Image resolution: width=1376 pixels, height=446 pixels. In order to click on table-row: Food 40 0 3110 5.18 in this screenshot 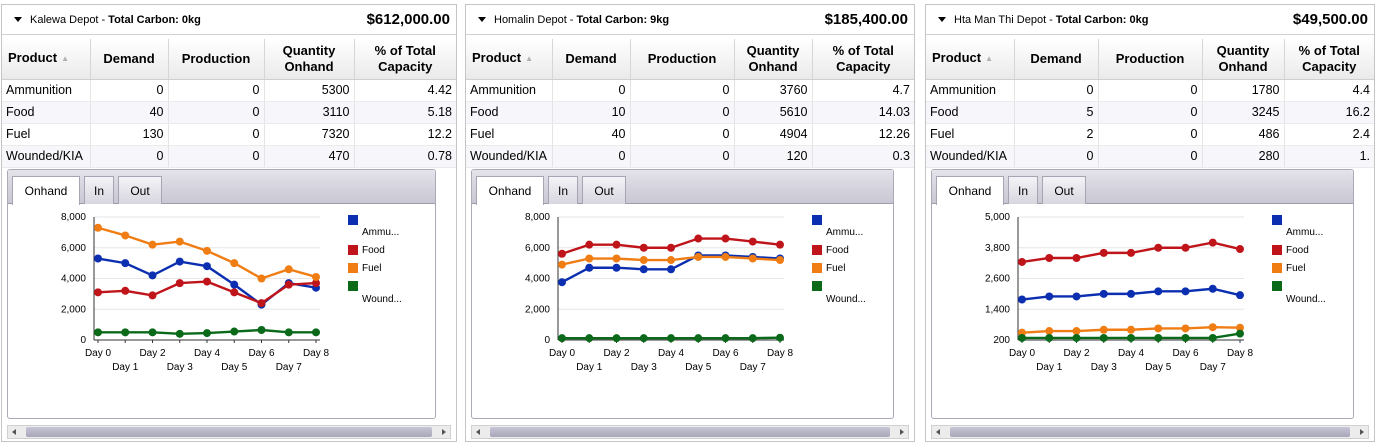, I will do `click(229, 112)`.